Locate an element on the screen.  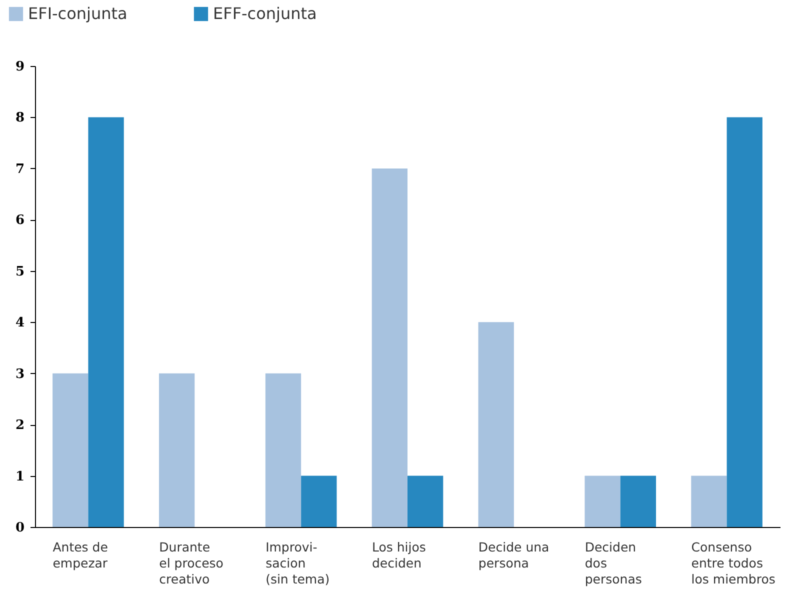
y-tick-label: 1 is located at coordinates (19, 476).